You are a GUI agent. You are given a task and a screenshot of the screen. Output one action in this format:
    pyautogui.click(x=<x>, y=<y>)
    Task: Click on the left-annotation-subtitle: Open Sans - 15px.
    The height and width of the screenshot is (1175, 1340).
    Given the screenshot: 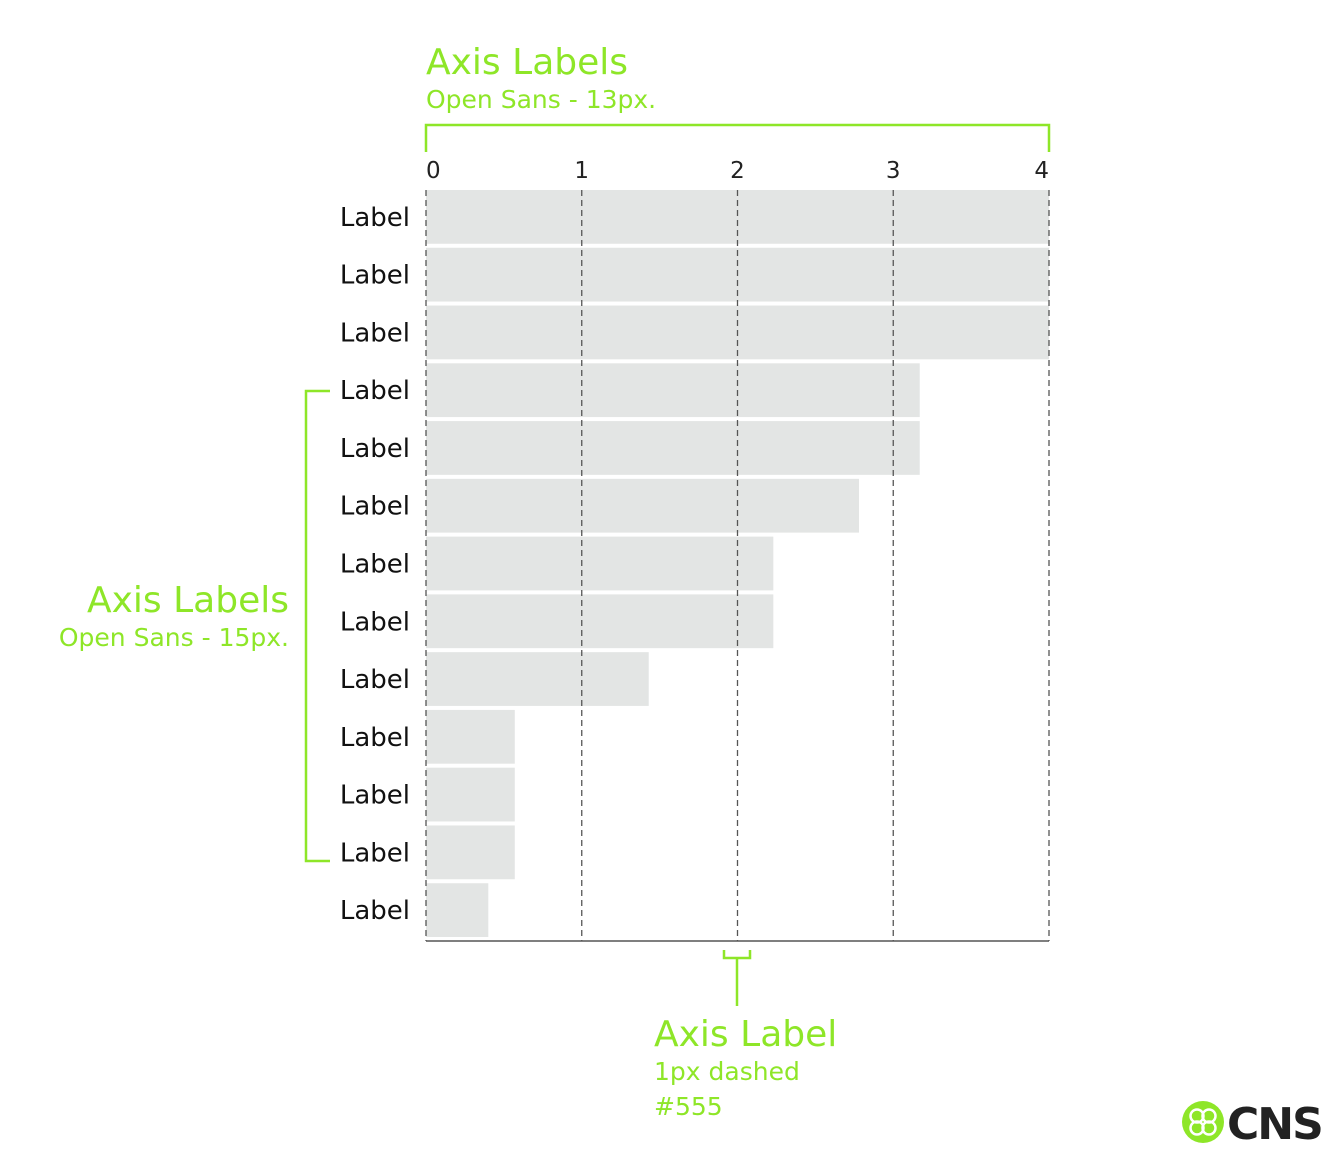 What is the action you would take?
    pyautogui.click(x=174, y=637)
    